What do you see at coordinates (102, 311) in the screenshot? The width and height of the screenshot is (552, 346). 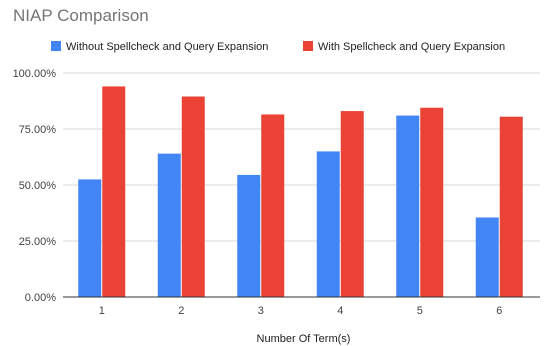 I see `x-tick-label: 1` at bounding box center [102, 311].